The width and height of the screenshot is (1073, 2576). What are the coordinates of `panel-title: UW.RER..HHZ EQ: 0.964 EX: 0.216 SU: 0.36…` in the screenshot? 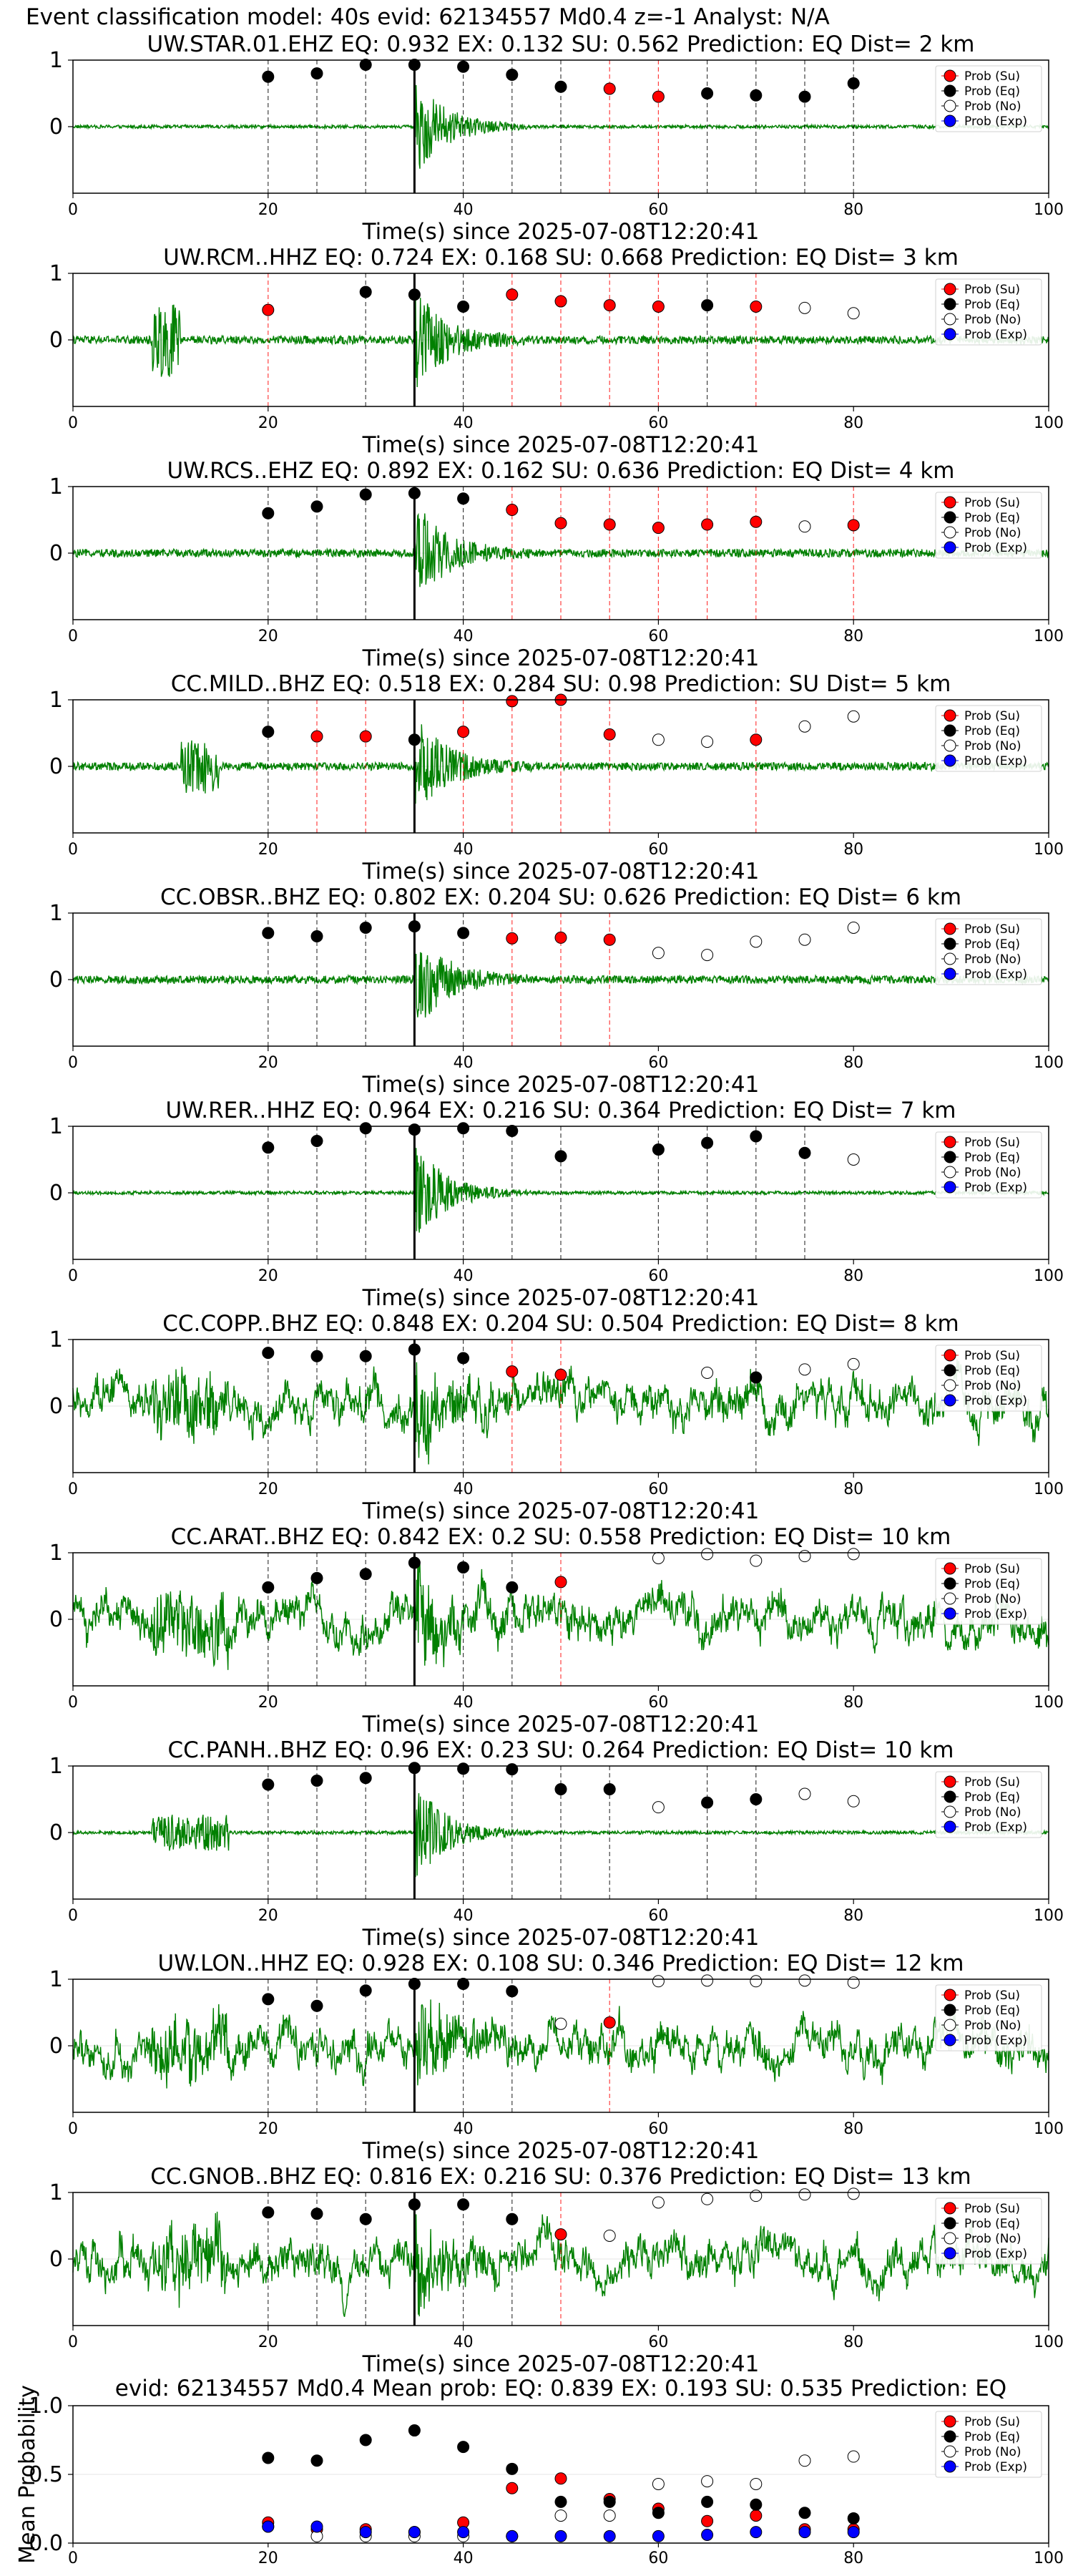 It's located at (561, 1110).